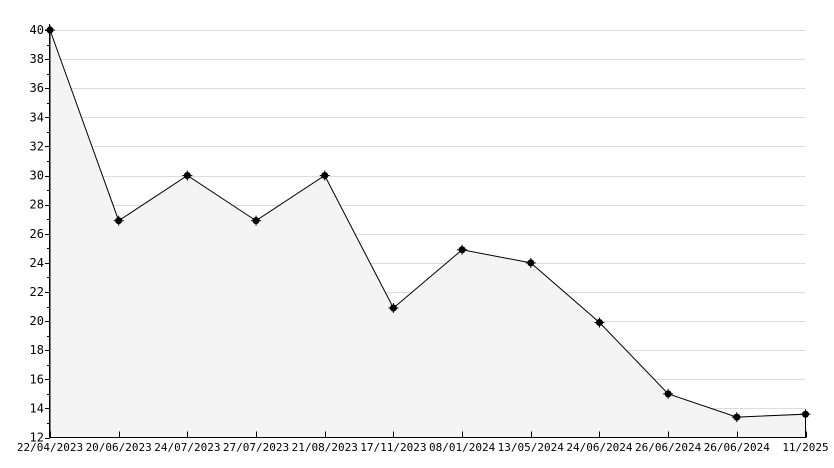 This screenshot has height=468, width=834. Describe the element at coordinates (187, 447) in the screenshot. I see `x-tick-label: 24/07/2023` at that location.